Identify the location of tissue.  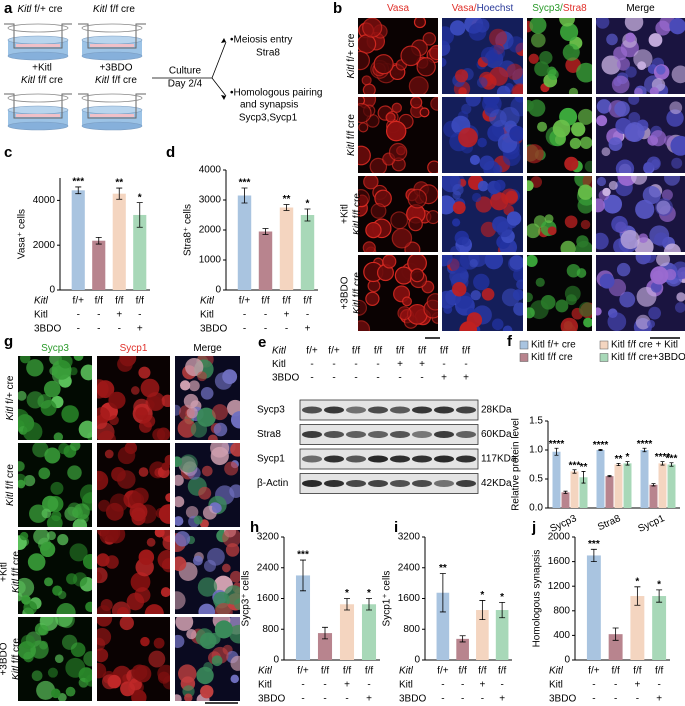
(38, 115).